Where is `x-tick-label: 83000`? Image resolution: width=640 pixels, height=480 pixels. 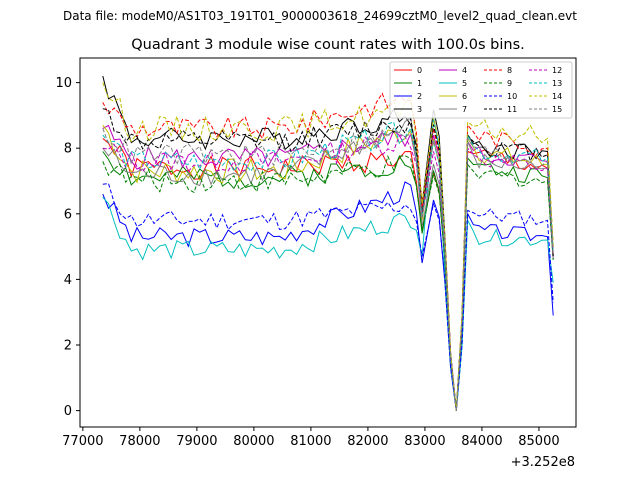 x-tick-label: 83000 is located at coordinates (424, 441).